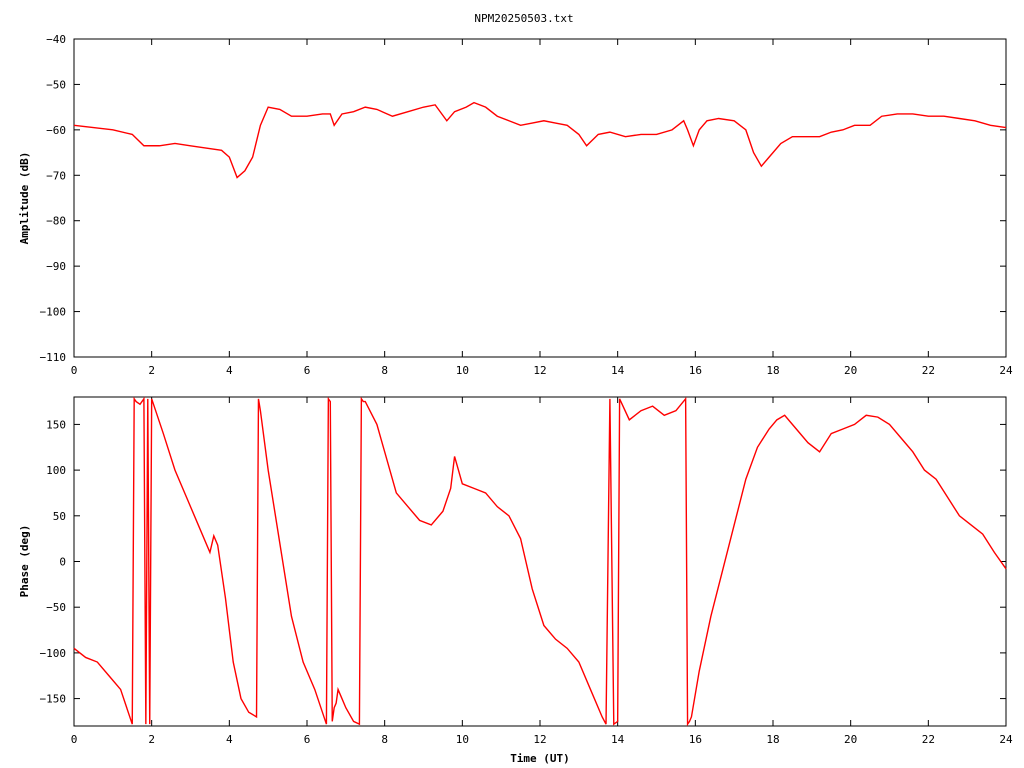 This screenshot has width=1024, height=768. What do you see at coordinates (53, 312) in the screenshot?
I see `amplitude-y-tick-label: −100` at bounding box center [53, 312].